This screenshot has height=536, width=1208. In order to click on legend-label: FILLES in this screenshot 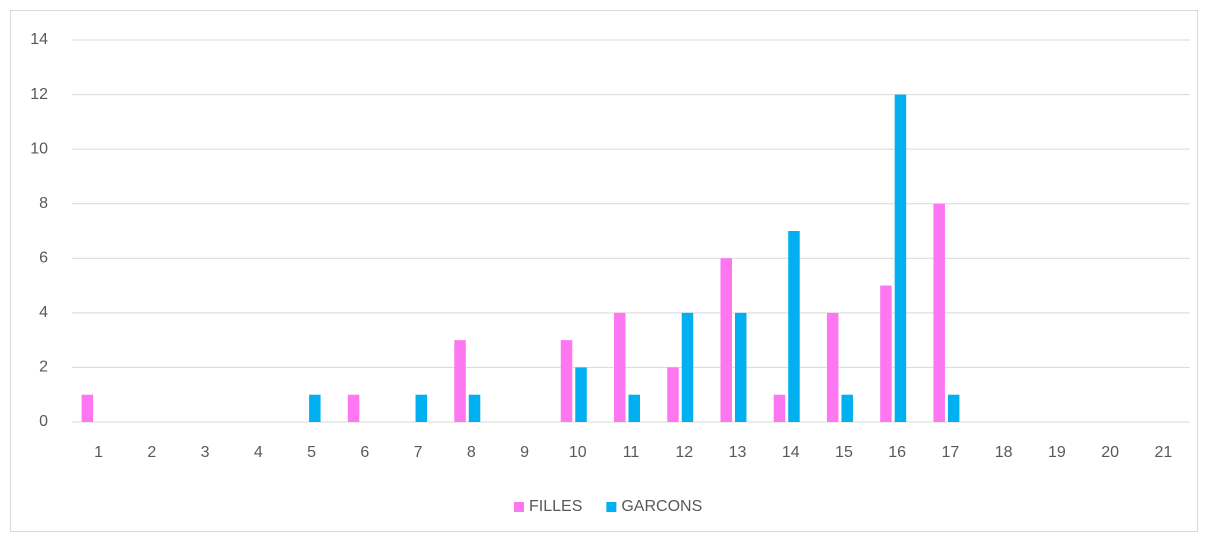, I will do `click(555, 506)`.